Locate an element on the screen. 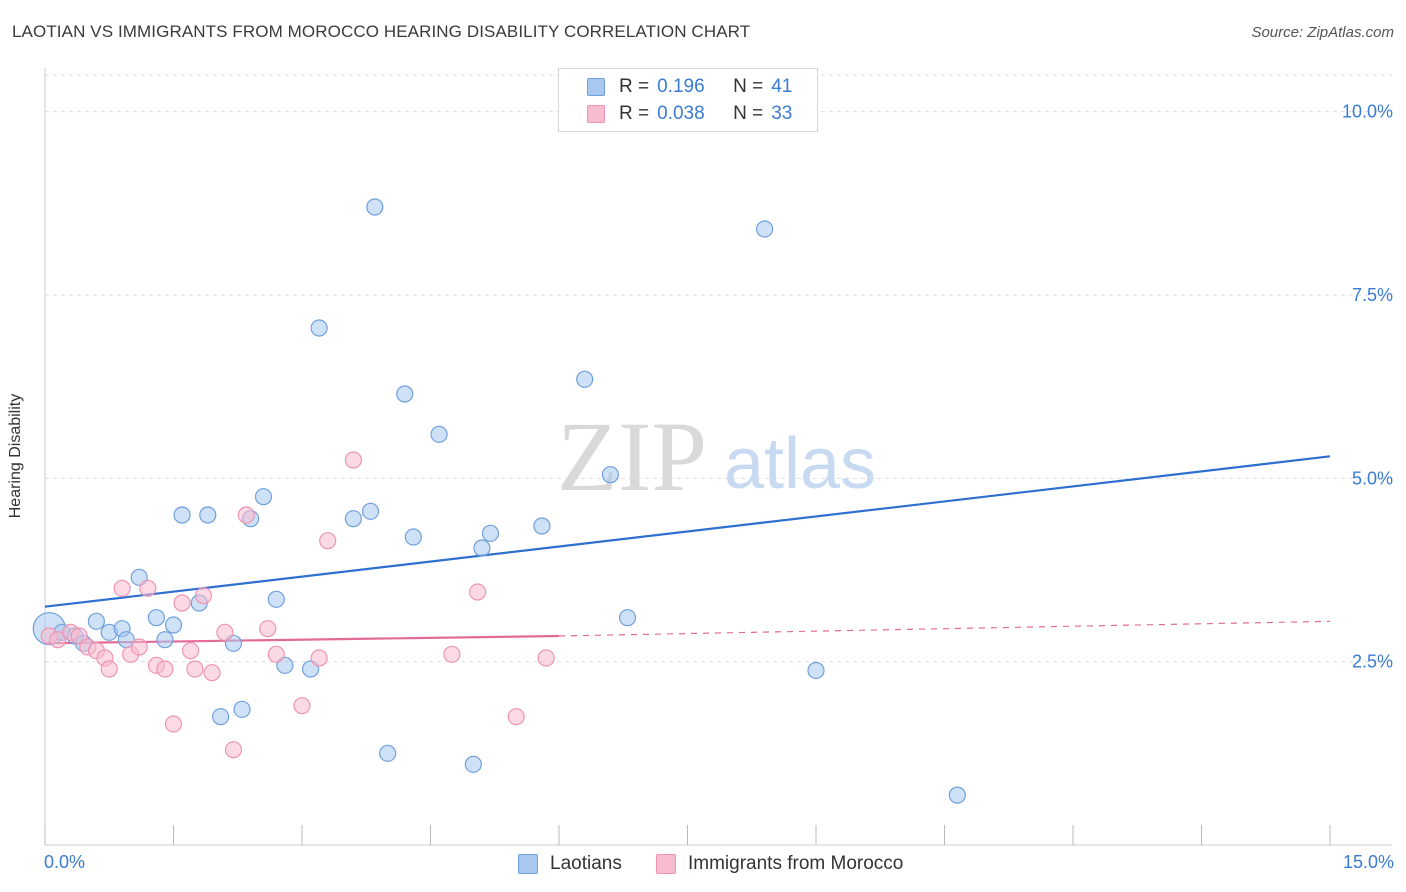 This screenshot has height=892, width=1406. correlation-legend: R = 0.196 N = 41 R = 0.038 N = 33 is located at coordinates (688, 100).